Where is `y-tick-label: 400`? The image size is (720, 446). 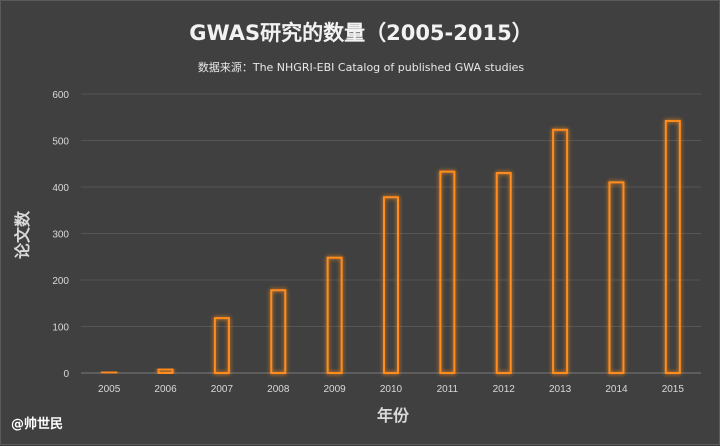
y-tick-label: 400 is located at coordinates (60, 188).